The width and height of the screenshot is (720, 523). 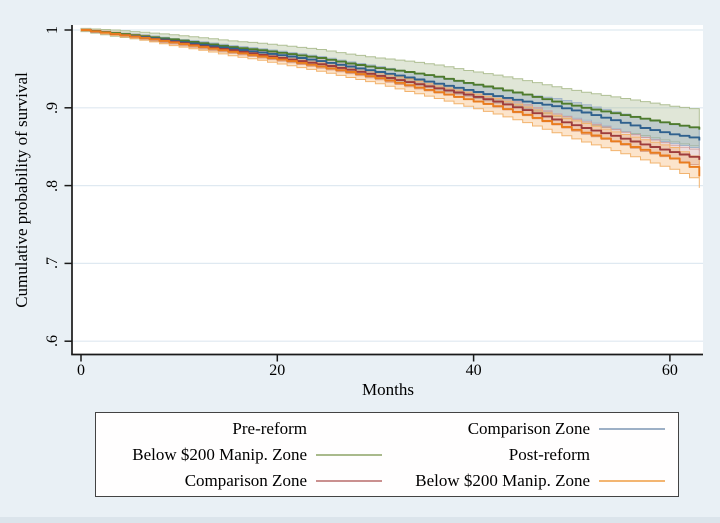 I want to click on x-axis-title: Months, so click(x=388, y=389).